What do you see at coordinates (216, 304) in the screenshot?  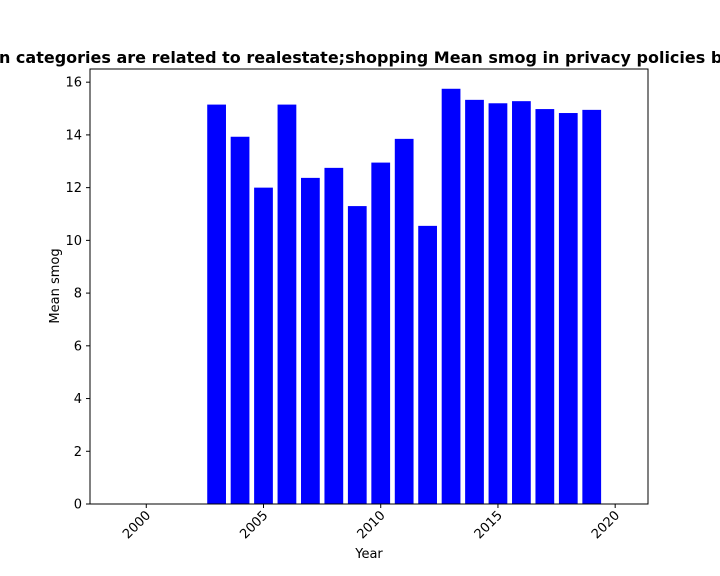 I see `bar-2003` at bounding box center [216, 304].